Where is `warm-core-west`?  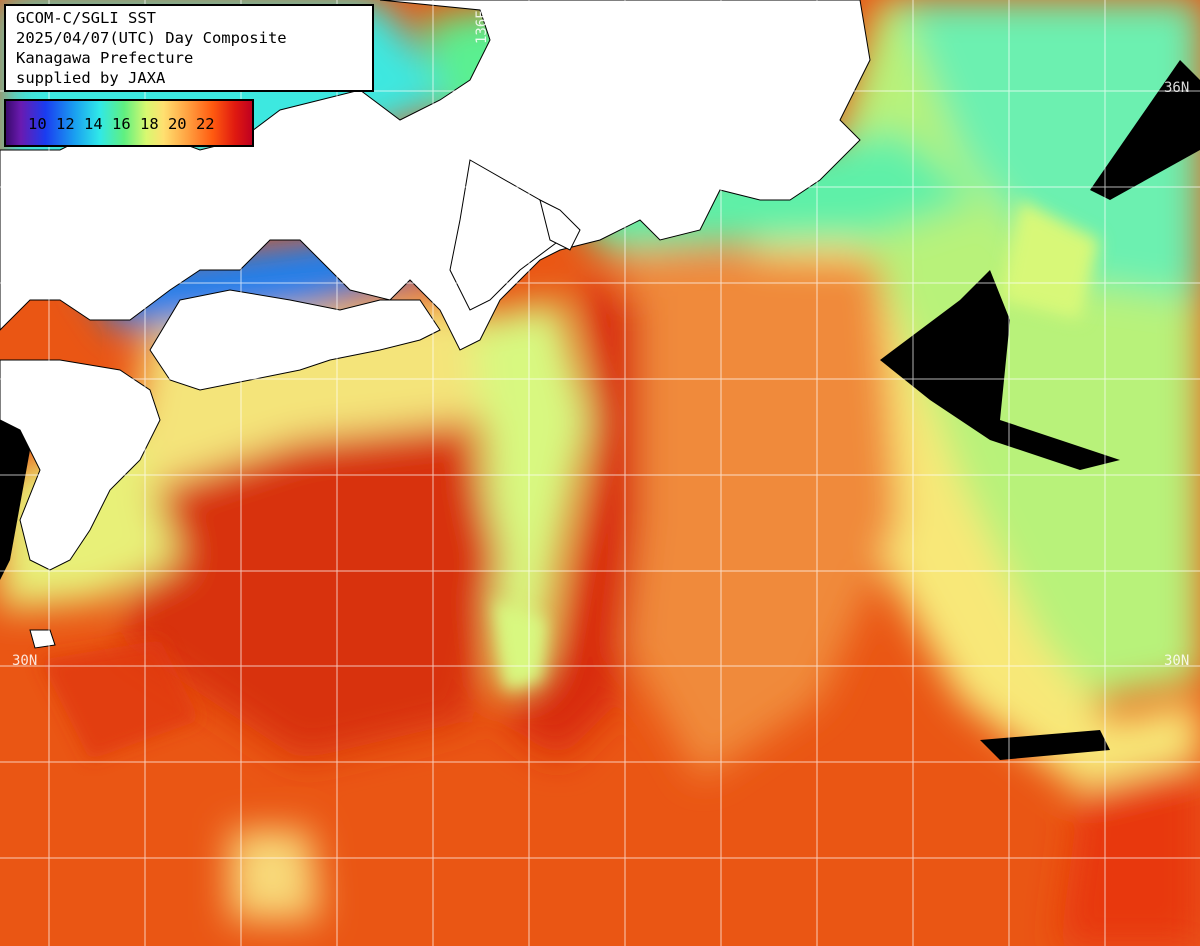 warm-core-west is located at coordinates (310, 575).